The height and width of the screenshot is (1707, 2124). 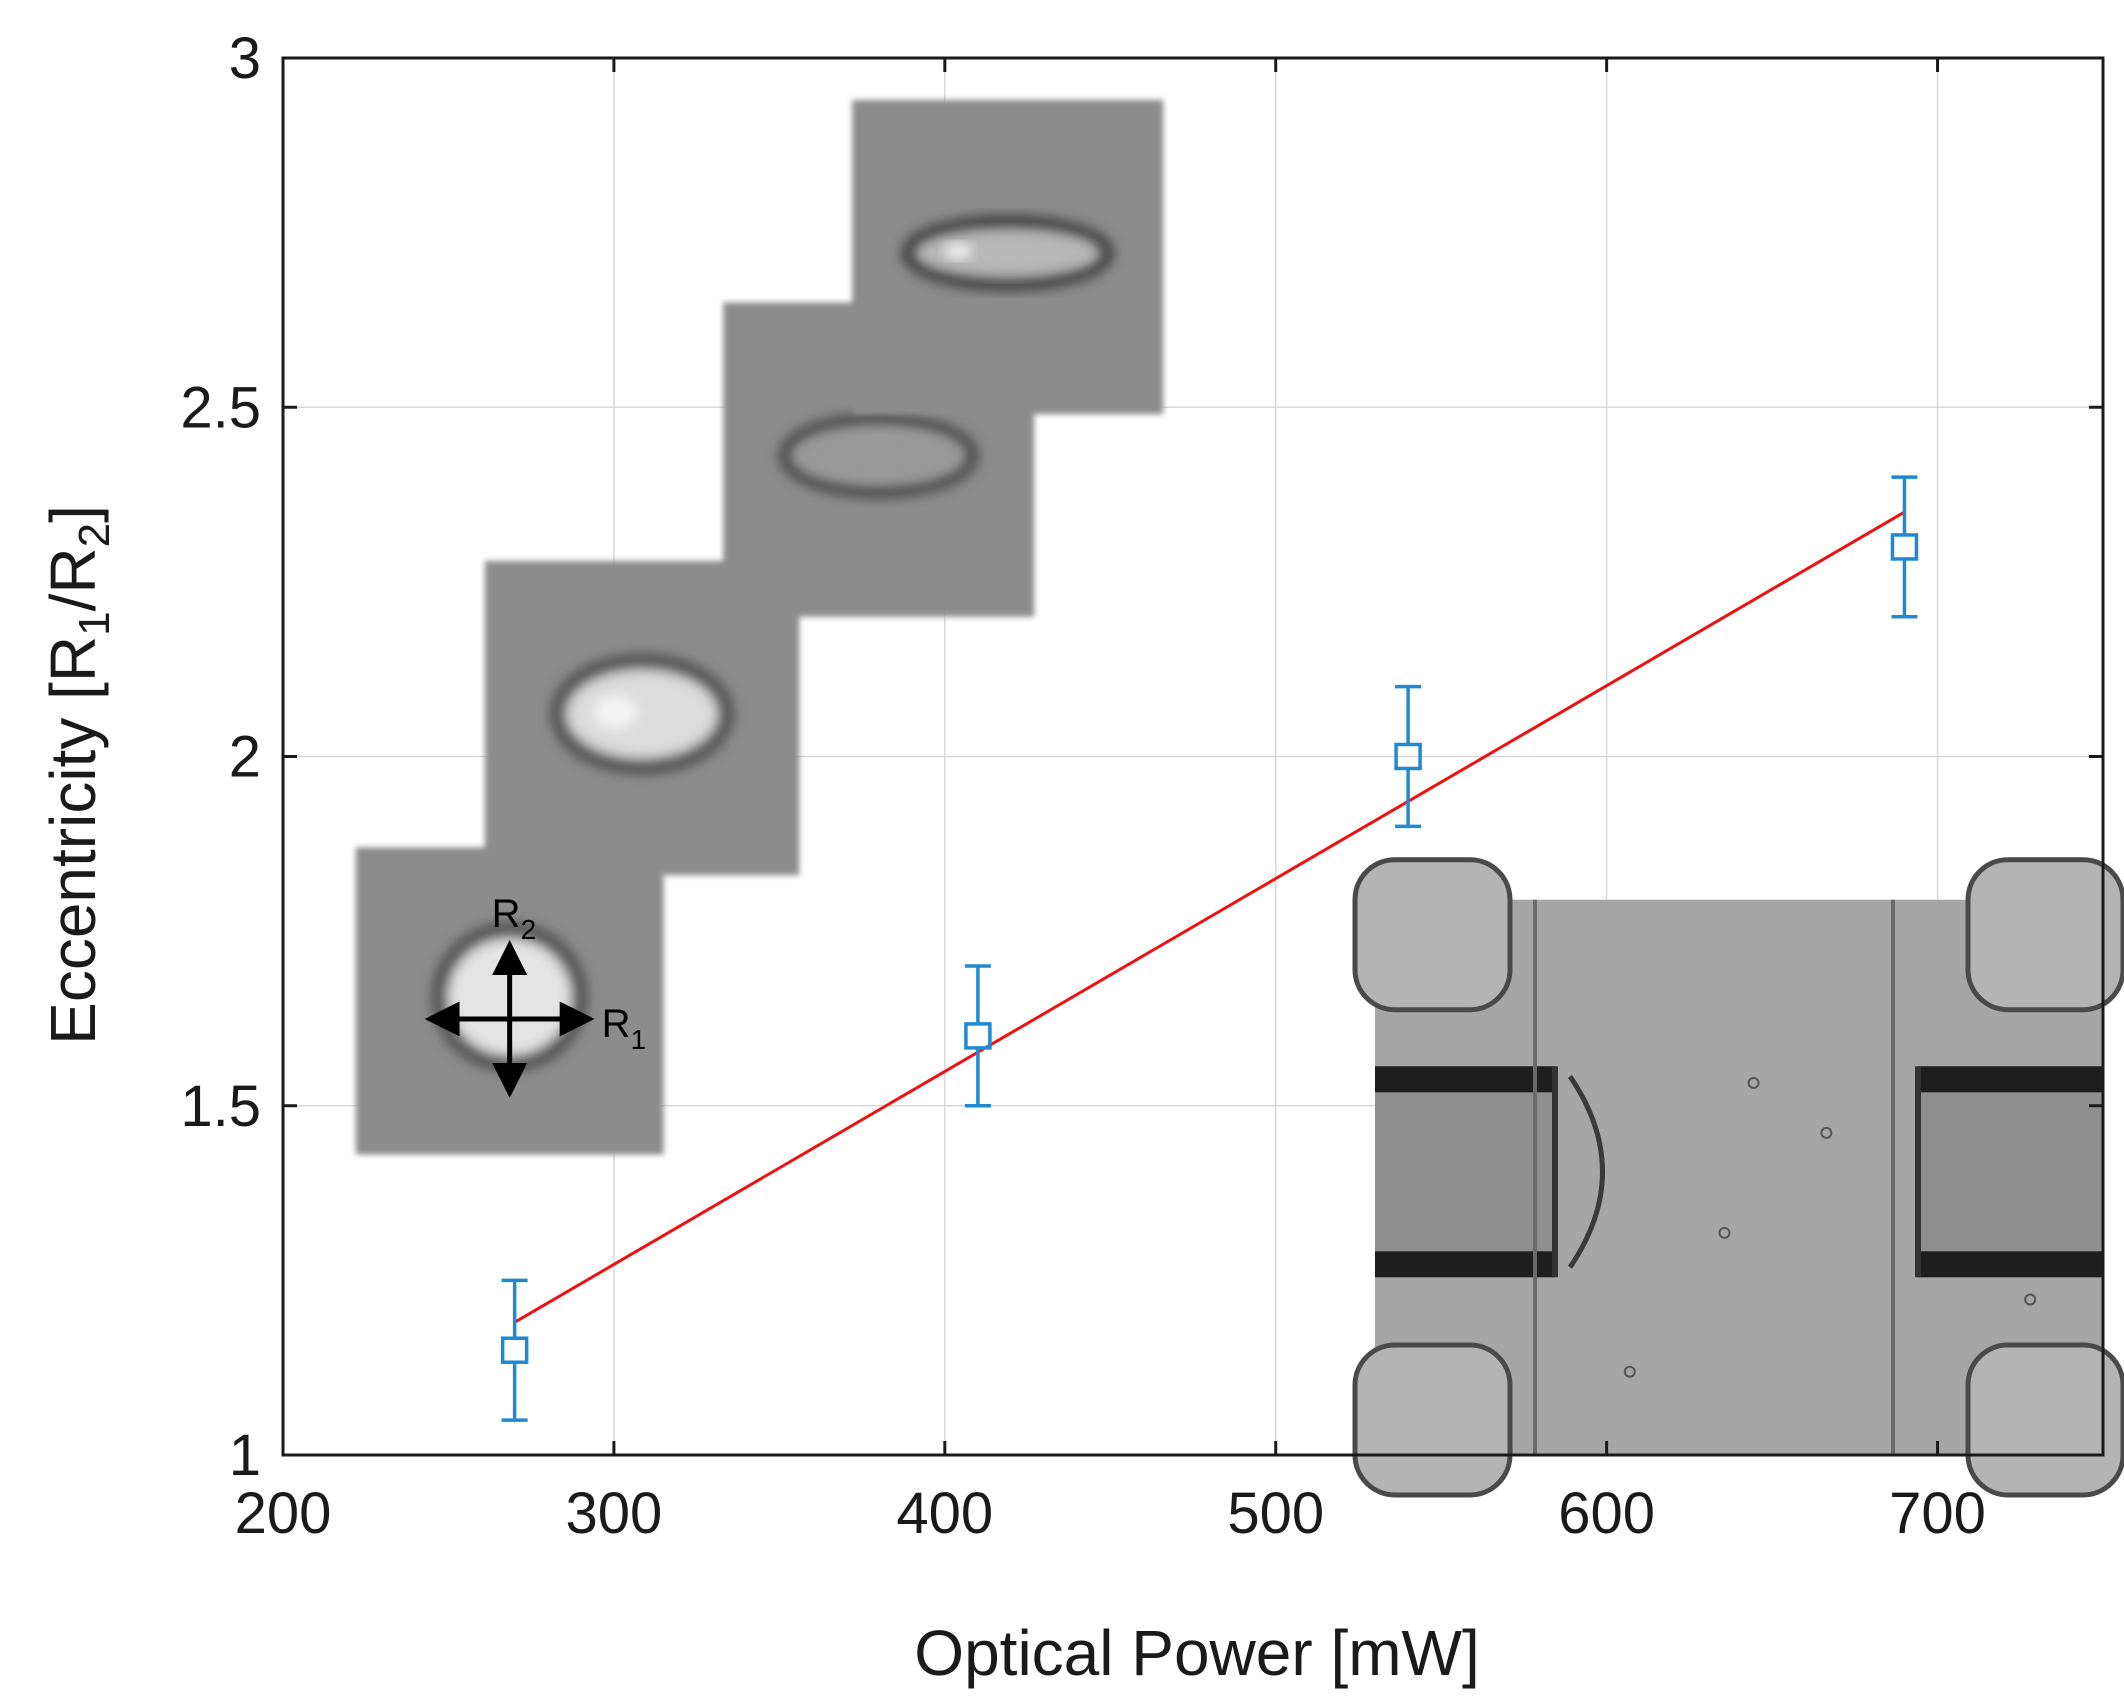 What do you see at coordinates (245, 757) in the screenshot?
I see `y-tick-label-2: 2` at bounding box center [245, 757].